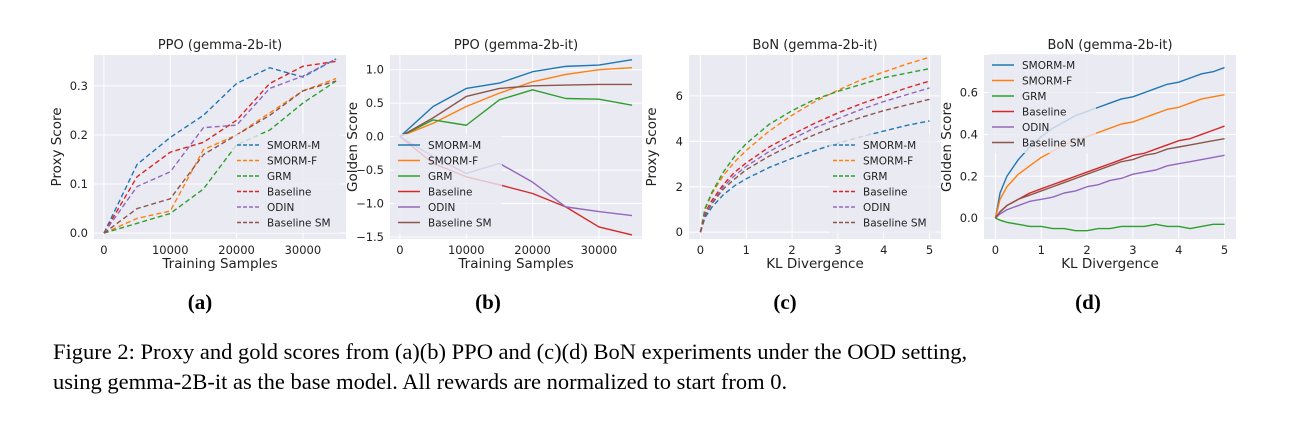  I want to click on y-tick-label: 0.5, so click(375, 103).